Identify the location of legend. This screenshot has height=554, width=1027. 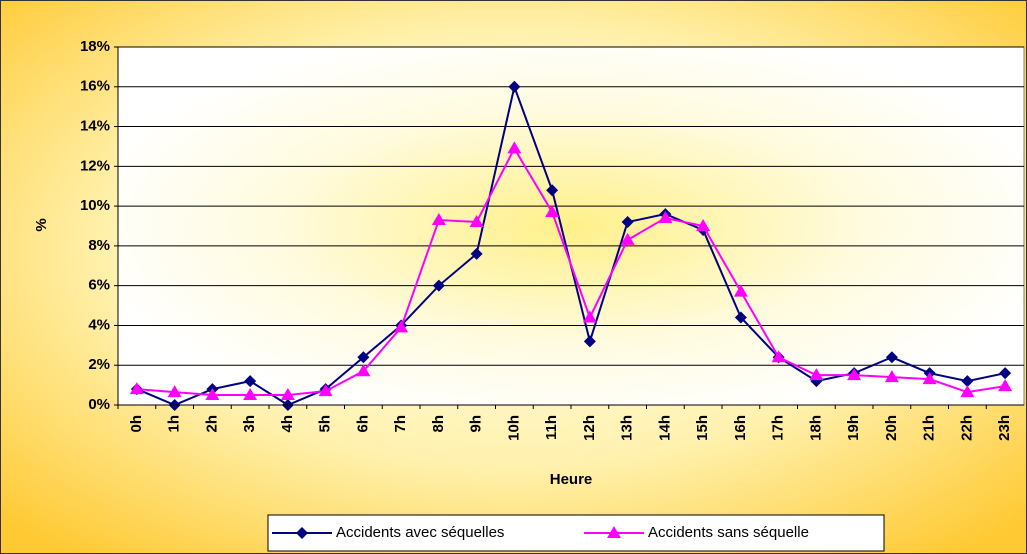
(576, 533).